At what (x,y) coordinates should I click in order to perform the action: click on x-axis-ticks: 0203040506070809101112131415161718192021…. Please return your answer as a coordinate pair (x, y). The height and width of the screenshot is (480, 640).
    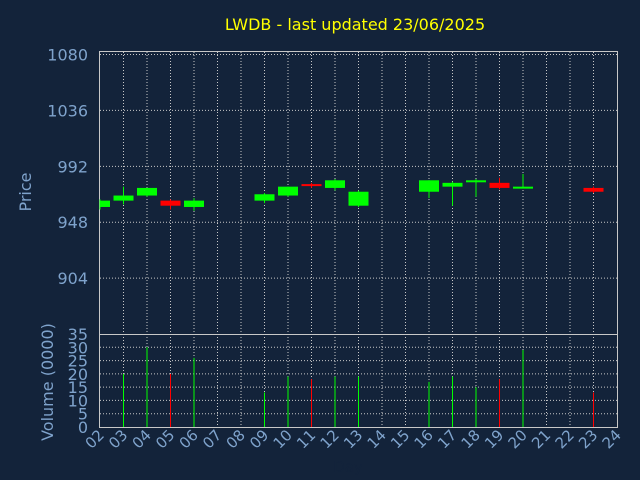
    Looking at the image, I should click on (353, 439).